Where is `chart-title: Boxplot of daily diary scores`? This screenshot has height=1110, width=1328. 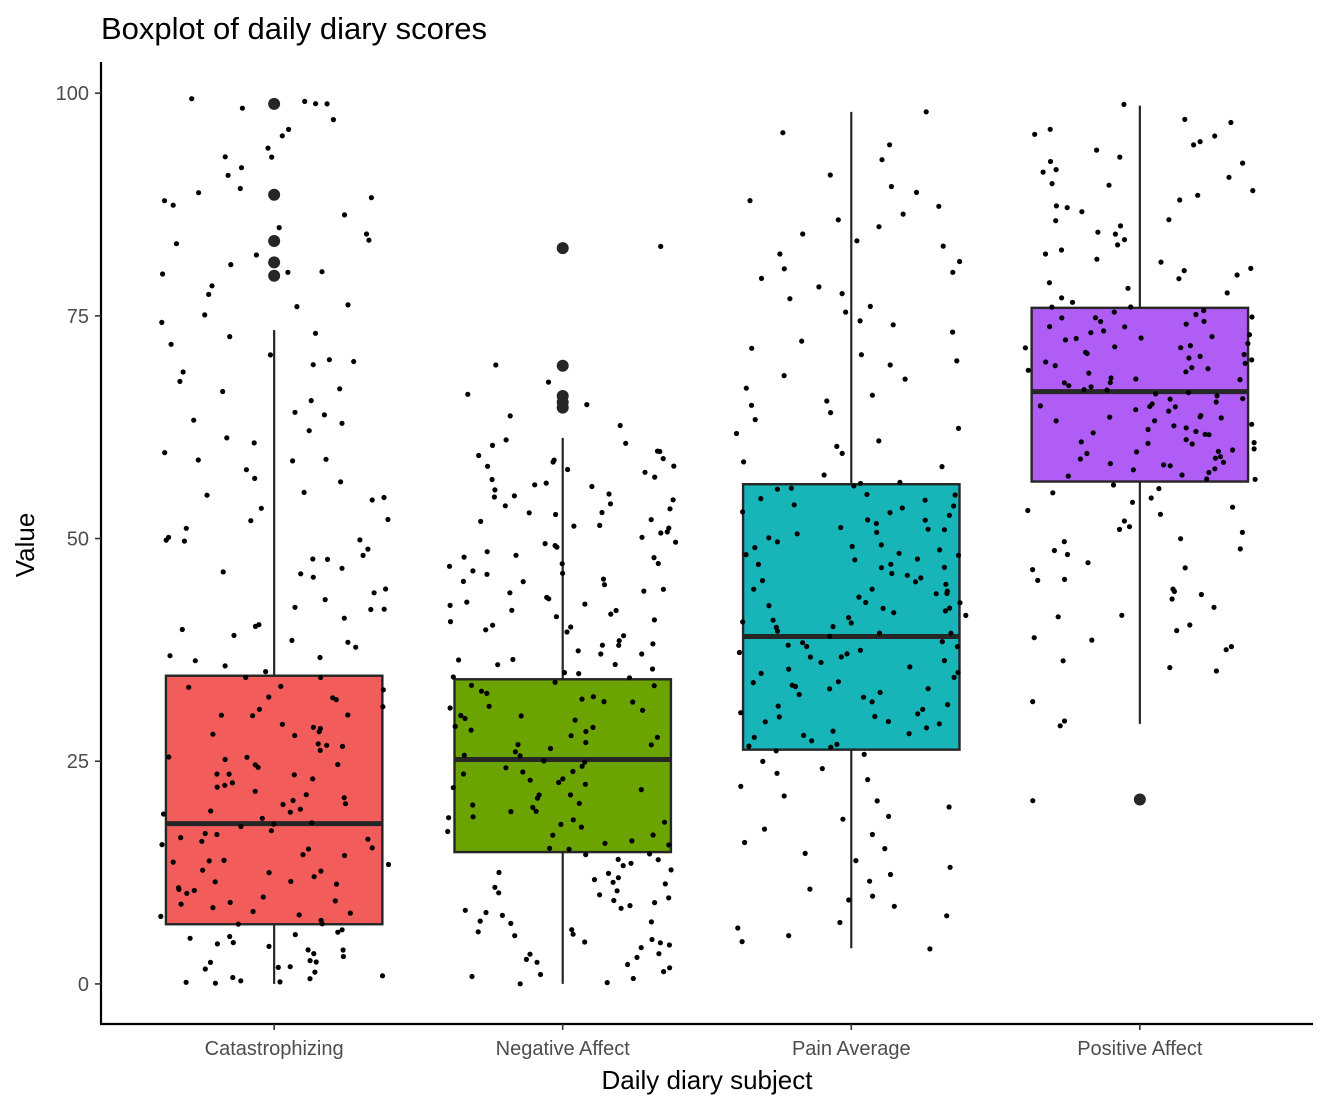
chart-title: Boxplot of daily diary scores is located at coordinates (294, 28).